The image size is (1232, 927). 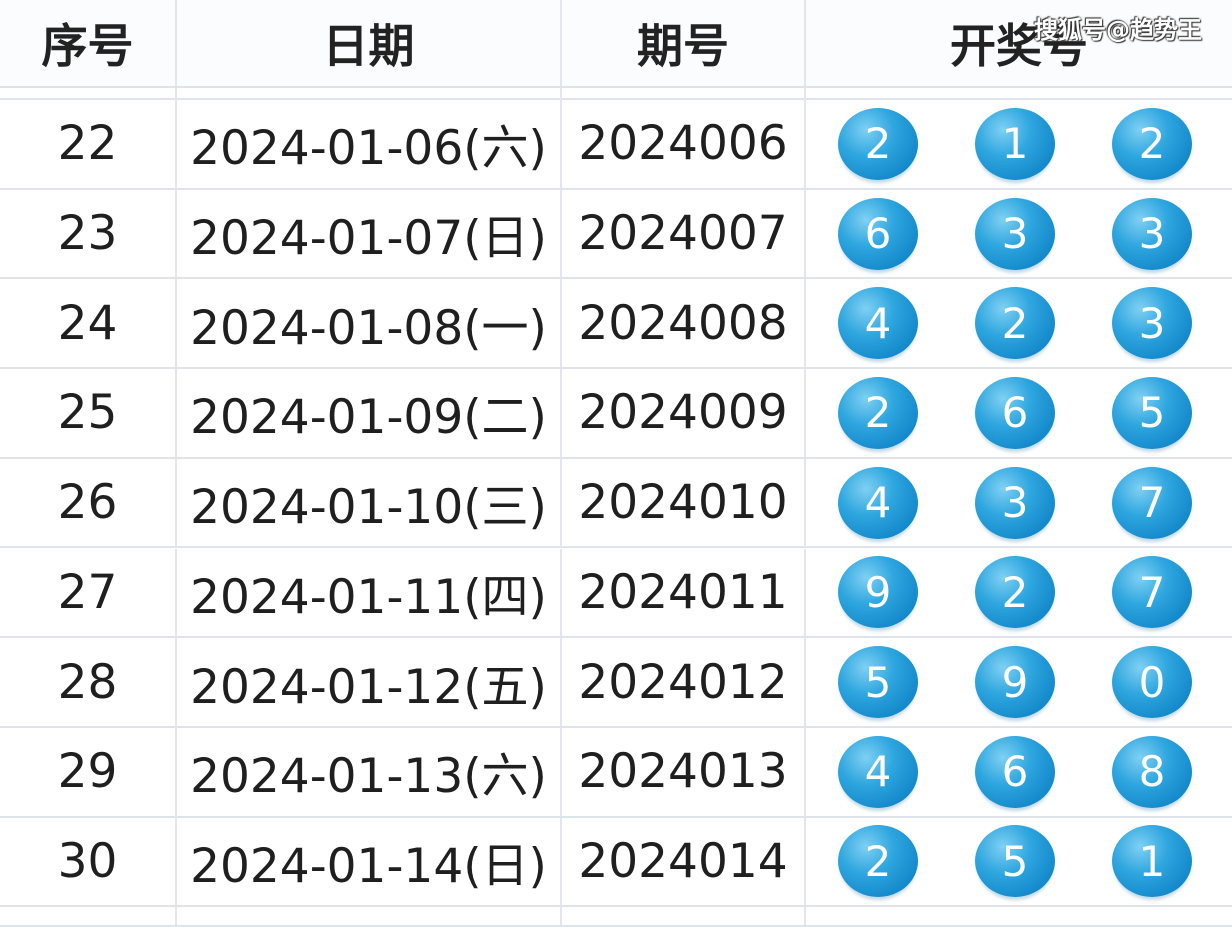 I want to click on partial-row-above, so click(x=616, y=94).